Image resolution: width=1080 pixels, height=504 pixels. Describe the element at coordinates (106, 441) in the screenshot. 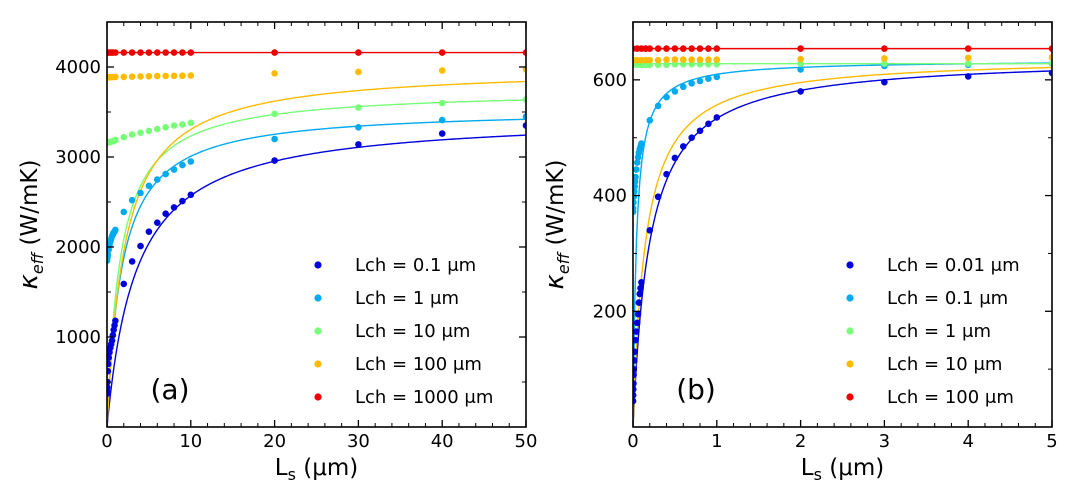

I see `x-tick-label: 0` at that location.